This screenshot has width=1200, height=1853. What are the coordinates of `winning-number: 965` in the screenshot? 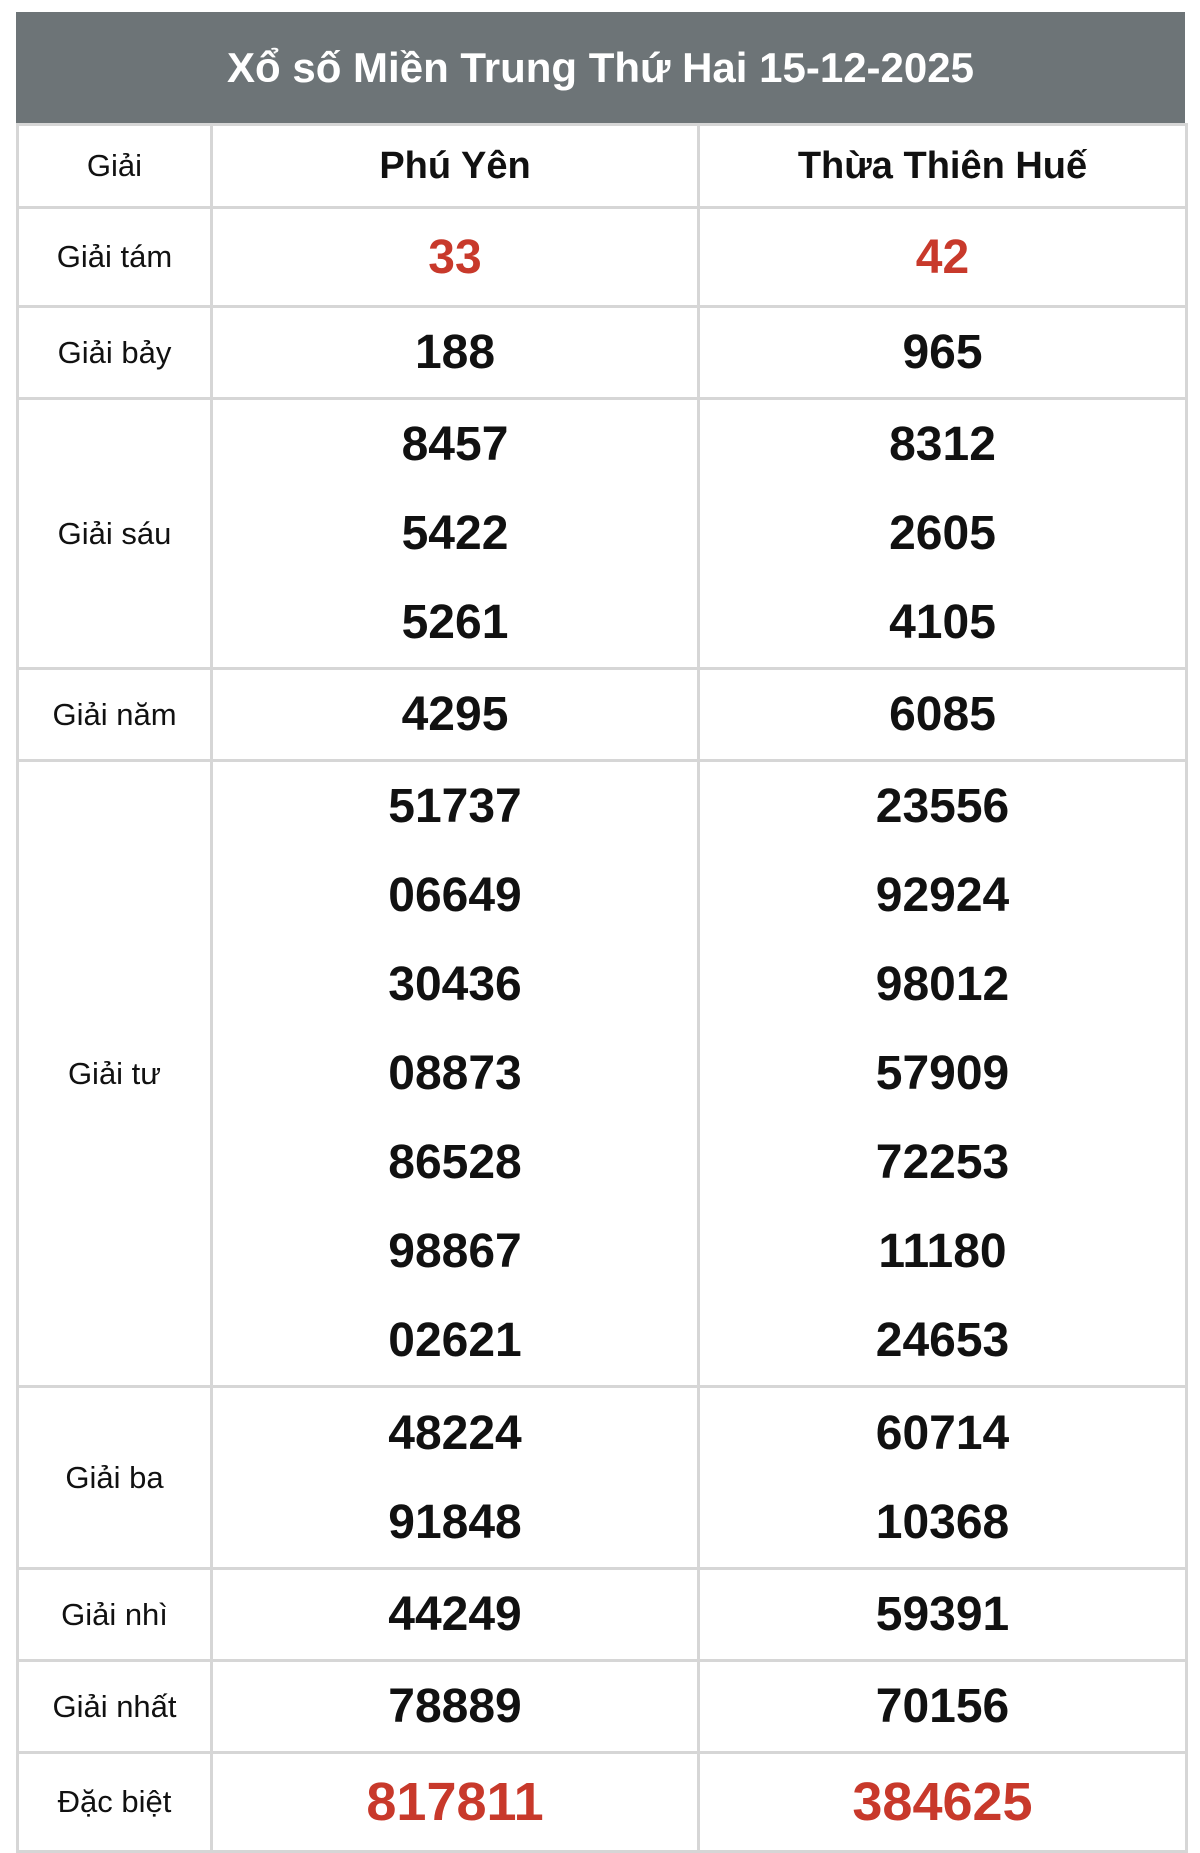 It's located at (942, 352).